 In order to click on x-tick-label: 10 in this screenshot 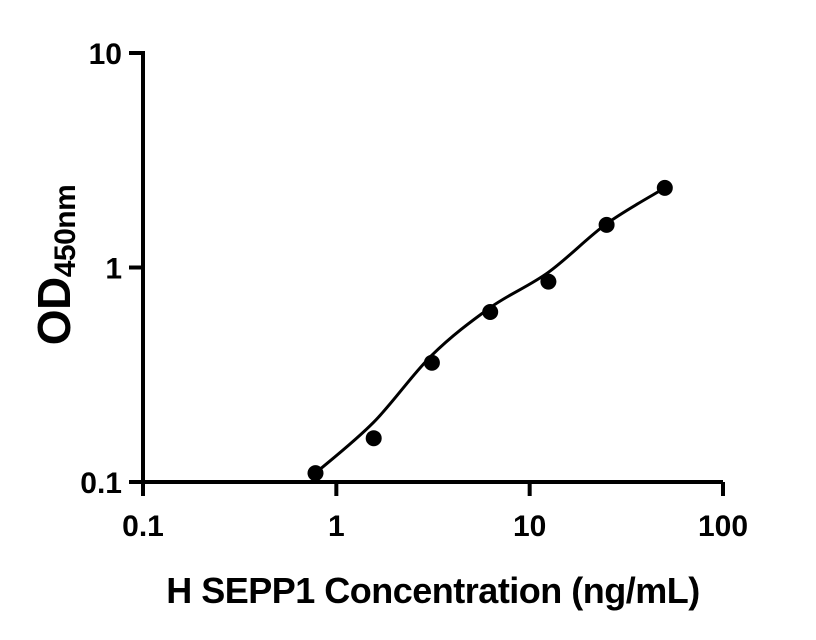, I will do `click(529, 526)`.